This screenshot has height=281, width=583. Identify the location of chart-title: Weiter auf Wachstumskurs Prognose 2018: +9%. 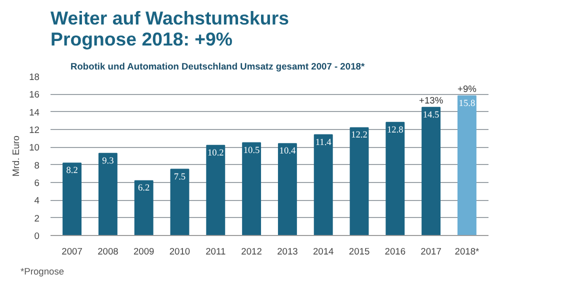
(169, 29).